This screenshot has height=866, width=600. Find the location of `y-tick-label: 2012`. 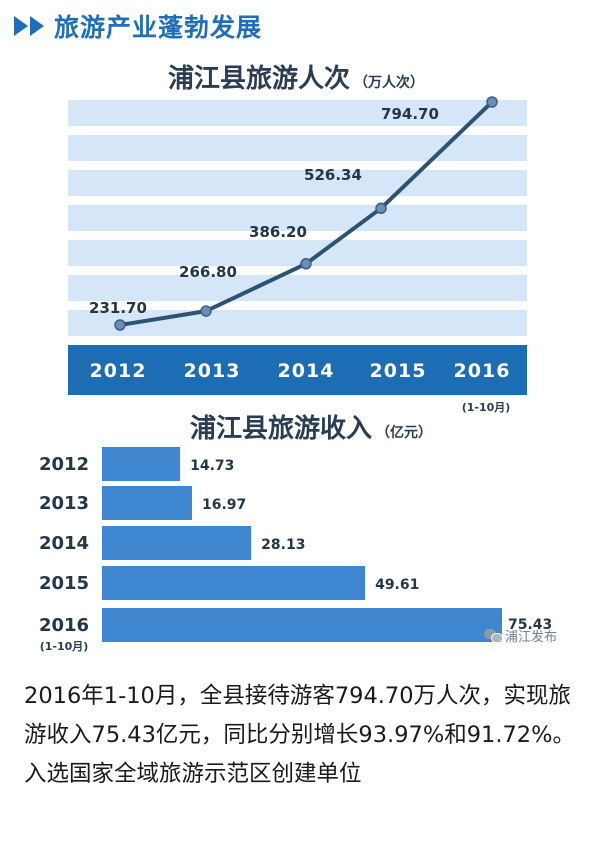

y-tick-label: 2012 is located at coordinates (64, 464).